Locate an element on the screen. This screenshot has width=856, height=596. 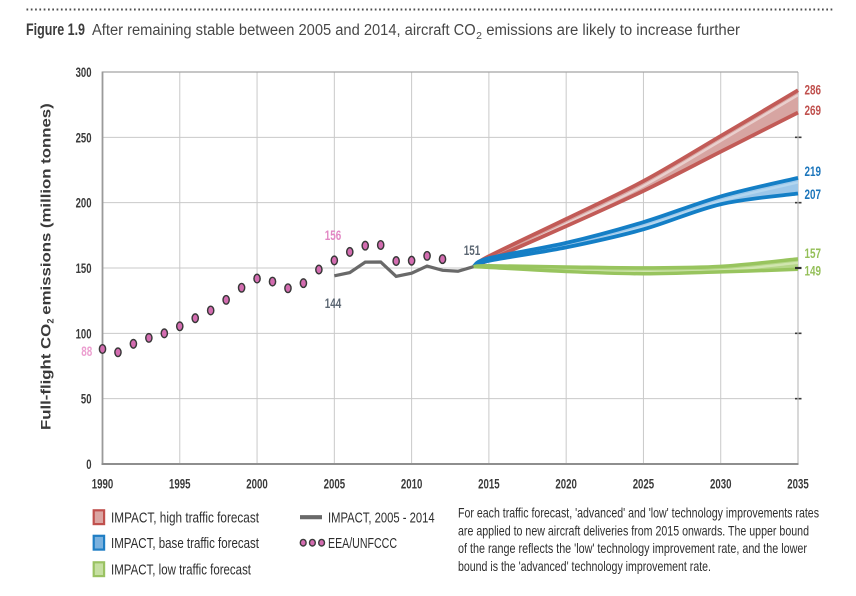
svg-text: 88 is located at coordinates (86, 351).